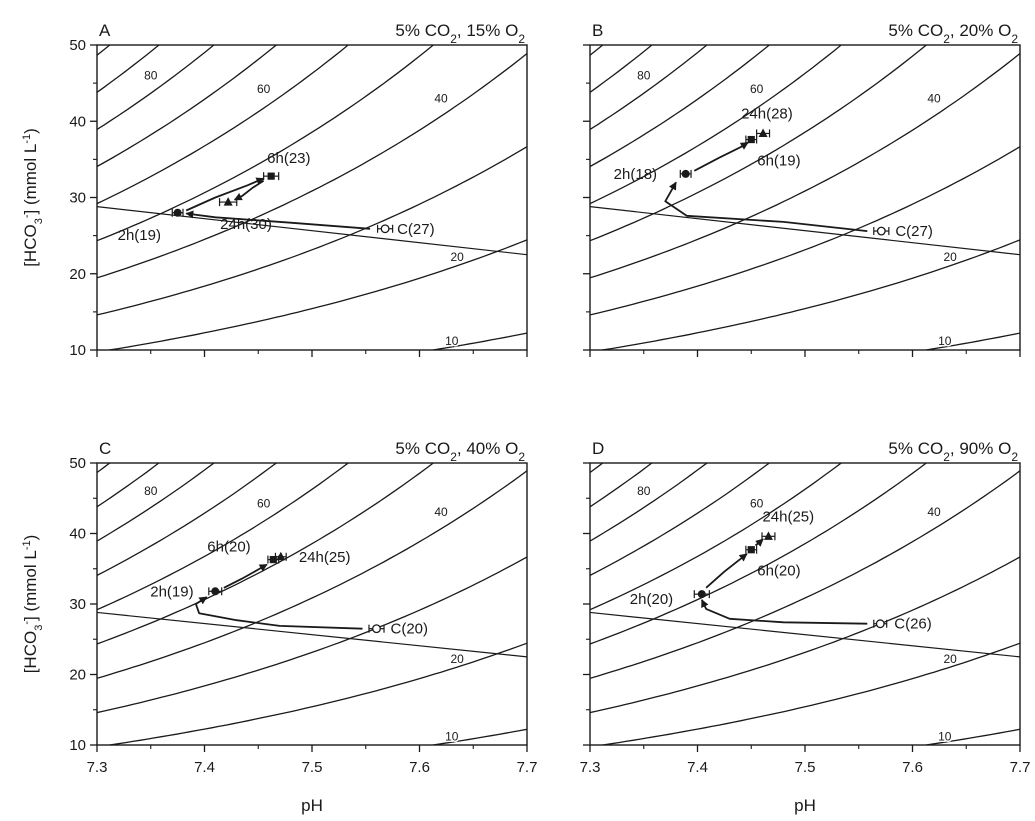 This screenshot has height=821, width=1035. Describe the element at coordinates (651, 599) in the screenshot. I see `point-label: 2h(20)` at that location.